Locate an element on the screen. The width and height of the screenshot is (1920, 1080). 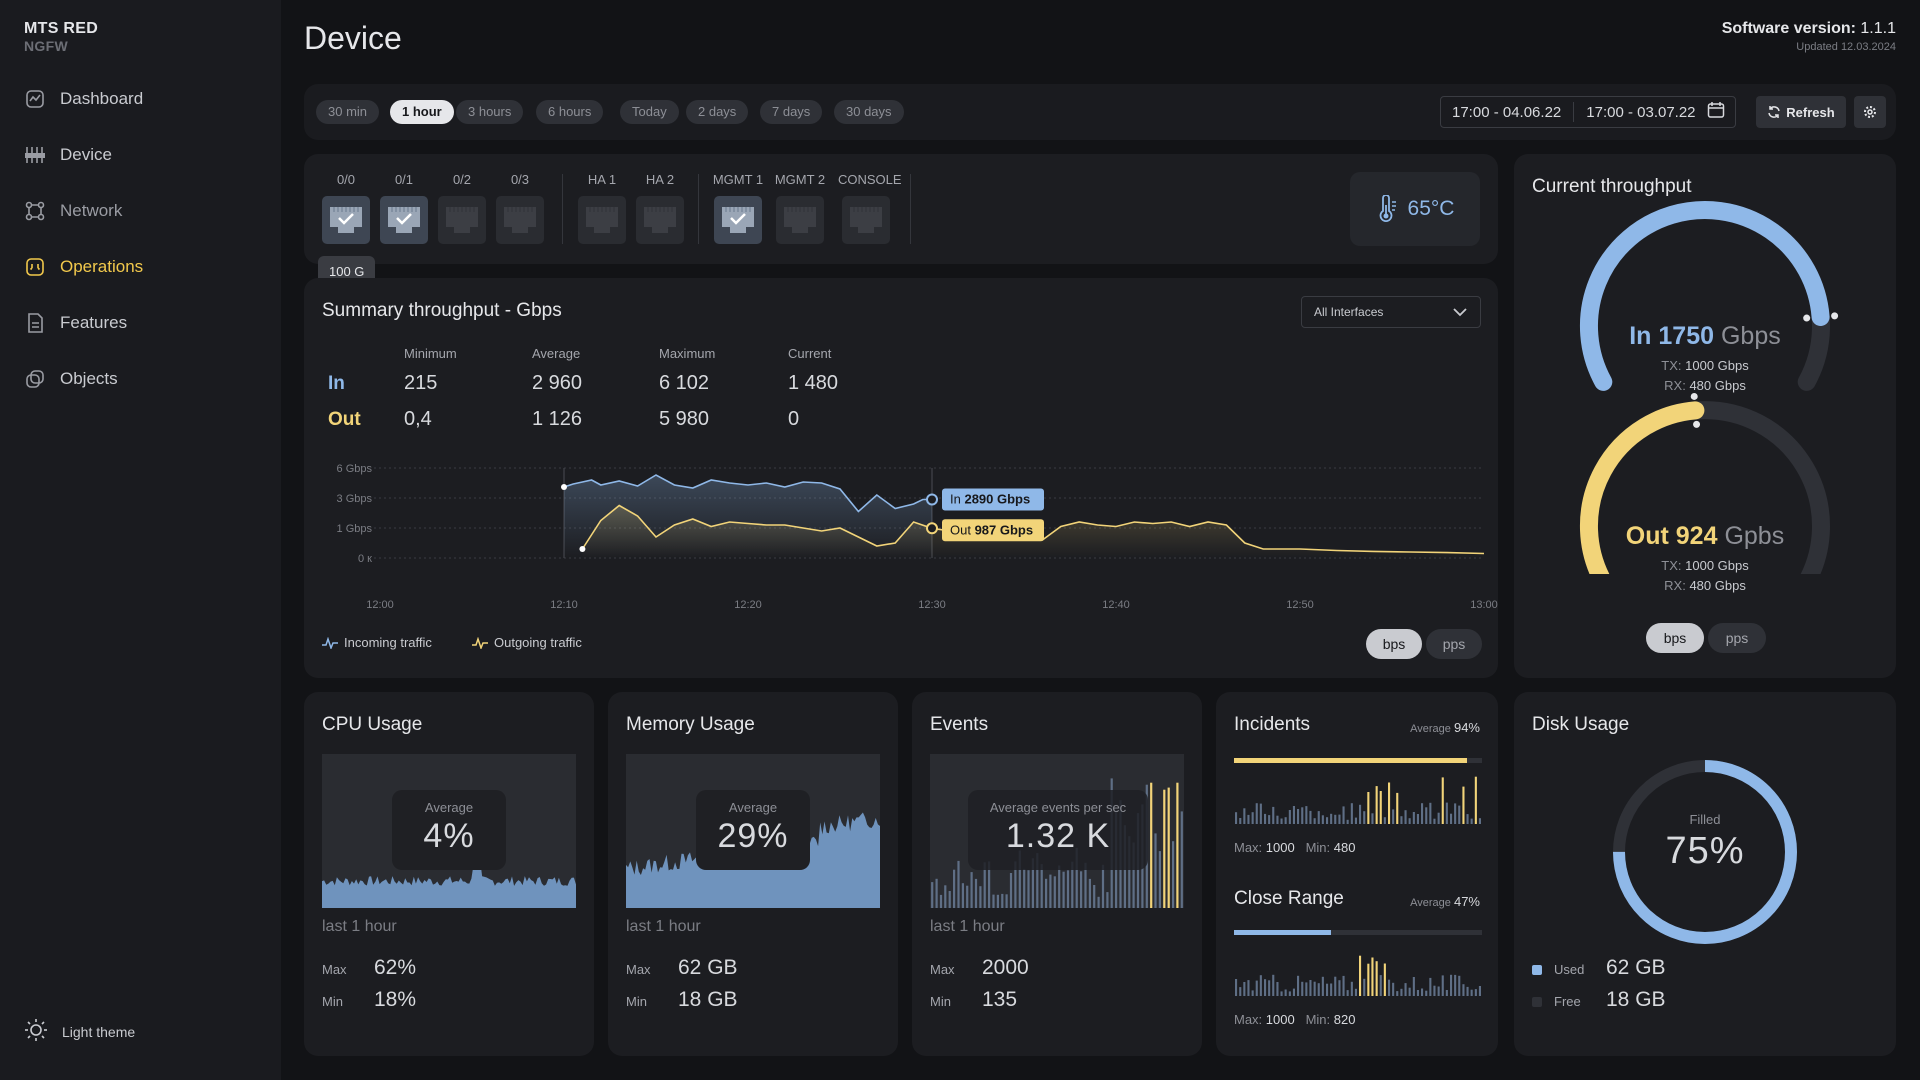
theme-toggle: Light theme is located at coordinates (79, 1031).